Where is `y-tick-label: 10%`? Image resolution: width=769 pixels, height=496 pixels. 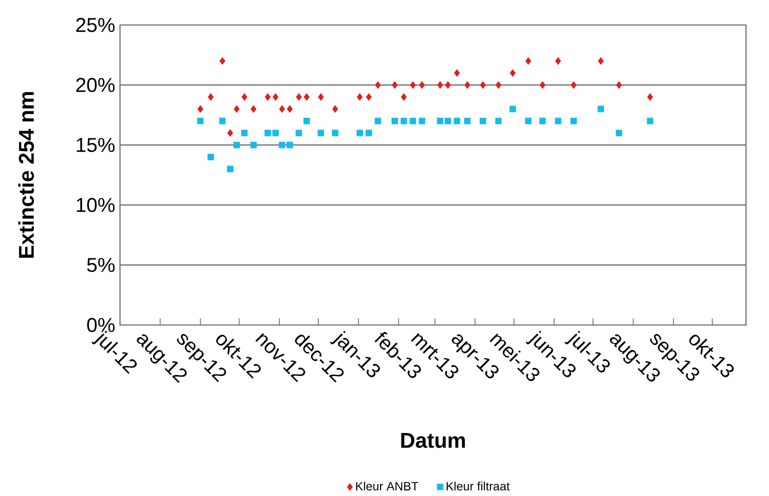 y-tick-label: 10% is located at coordinates (95, 205).